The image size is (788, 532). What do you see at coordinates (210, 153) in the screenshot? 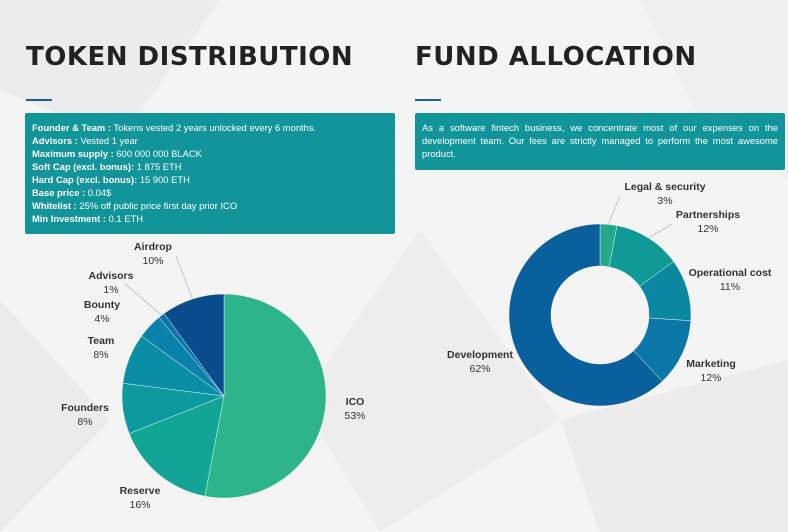
I see `info-row: Maximum supply : 600 000 000 BLACK` at bounding box center [210, 153].